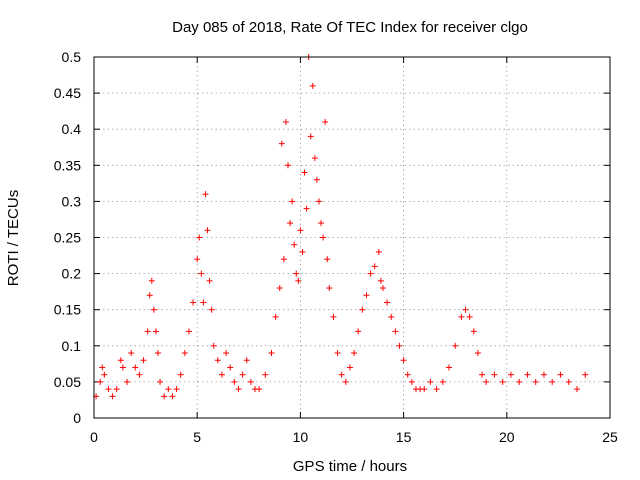  What do you see at coordinates (67, 382) in the screenshot?
I see `y-tick-label: 0.05` at bounding box center [67, 382].